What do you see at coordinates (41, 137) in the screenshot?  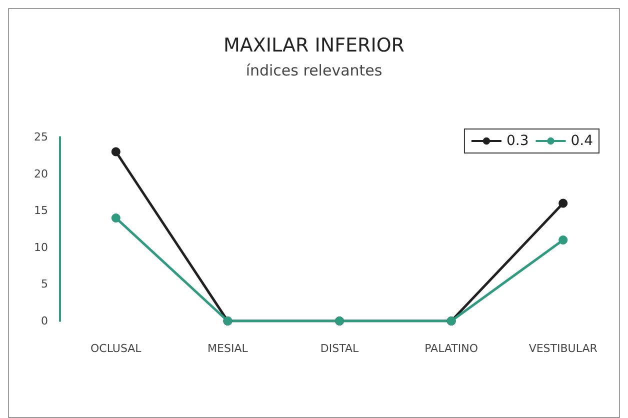 I see `y-tick-label: 25` at bounding box center [41, 137].